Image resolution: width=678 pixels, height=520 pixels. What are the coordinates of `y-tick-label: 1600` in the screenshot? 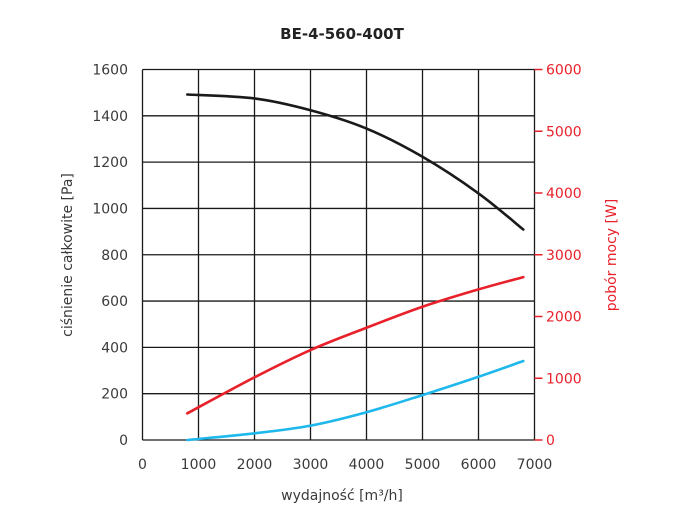 It's located at (110, 71).